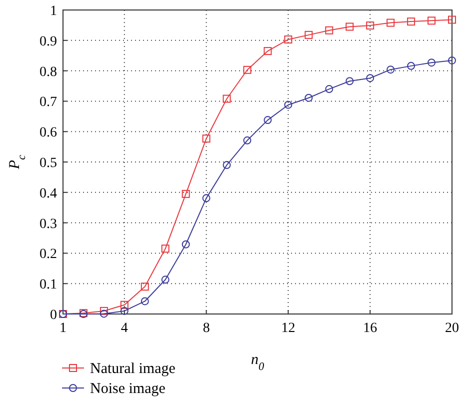 The image size is (466, 420). I want to click on y-tick-label: 0.5, so click(48, 163).